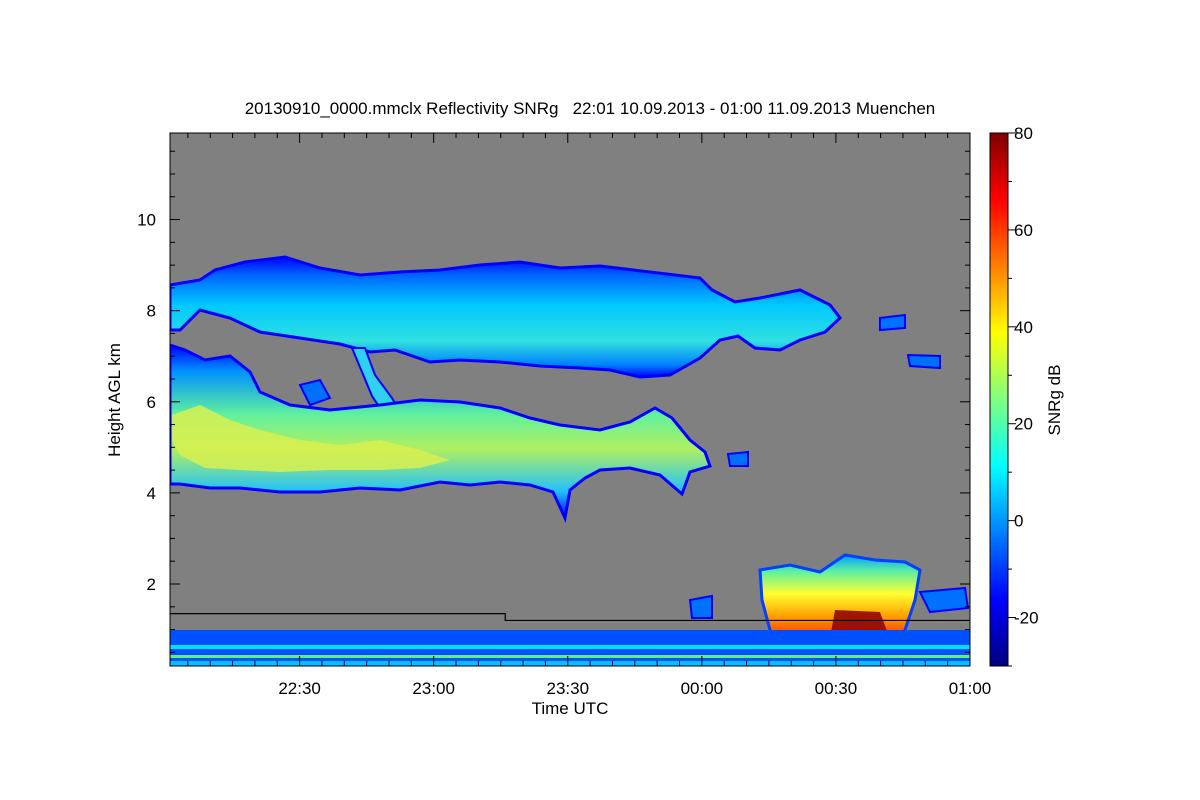 The height and width of the screenshot is (800, 1200). I want to click on y-tick-label: 8, so click(151, 311).